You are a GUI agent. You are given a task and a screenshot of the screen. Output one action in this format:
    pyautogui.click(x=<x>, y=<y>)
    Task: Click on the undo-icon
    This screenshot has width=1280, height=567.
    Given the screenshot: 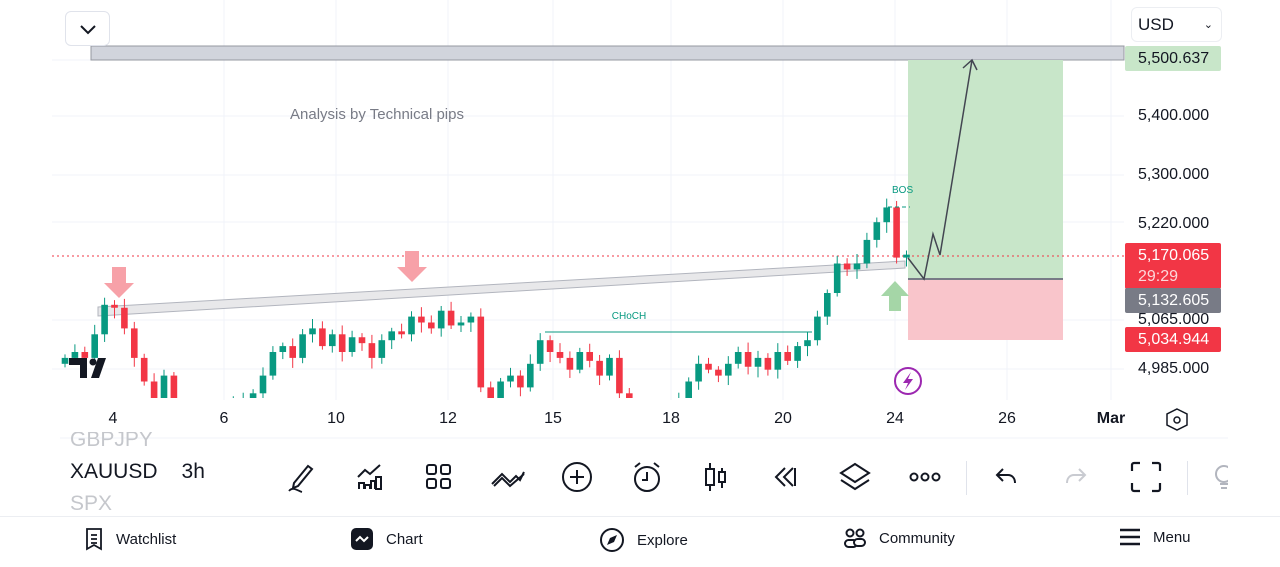 What is the action you would take?
    pyautogui.click(x=1006, y=477)
    